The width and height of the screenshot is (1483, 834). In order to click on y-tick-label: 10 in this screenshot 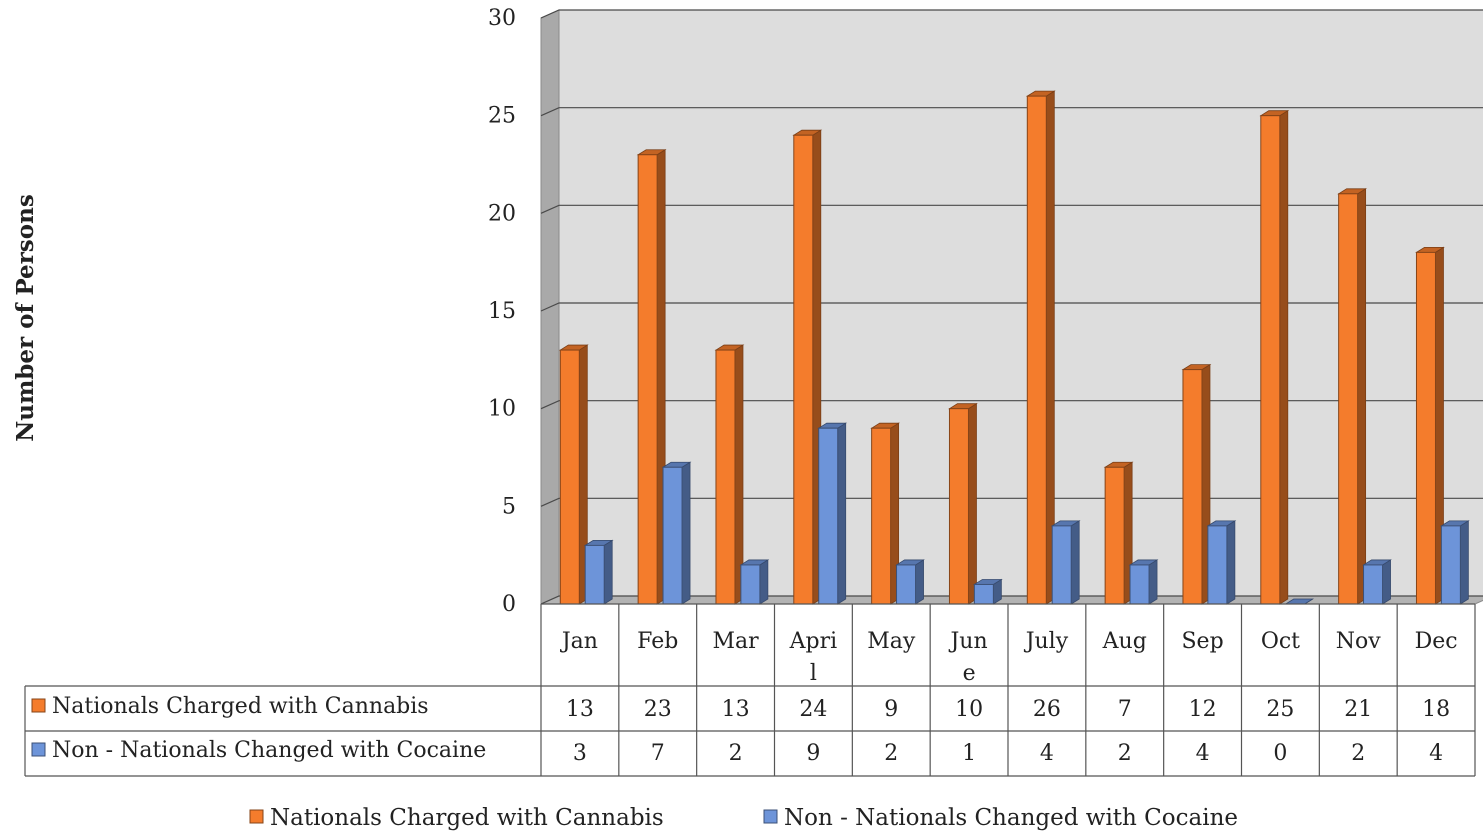, I will do `click(502, 409)`.